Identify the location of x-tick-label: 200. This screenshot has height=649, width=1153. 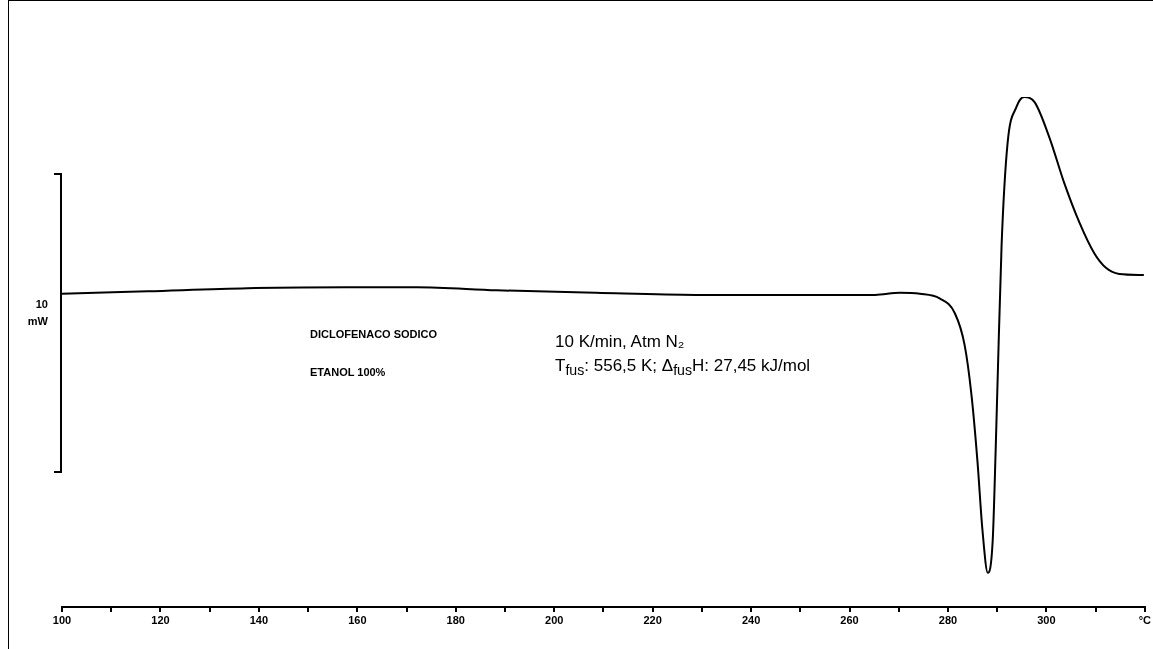
(554, 619).